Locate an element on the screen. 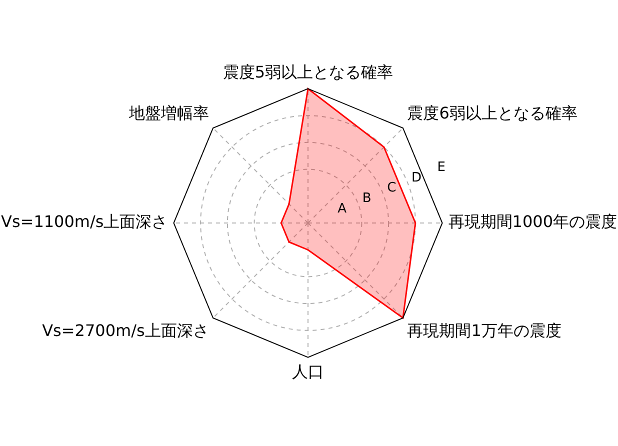 This screenshot has width=618, height=446. spoke-label: 人口 is located at coordinates (308, 372).